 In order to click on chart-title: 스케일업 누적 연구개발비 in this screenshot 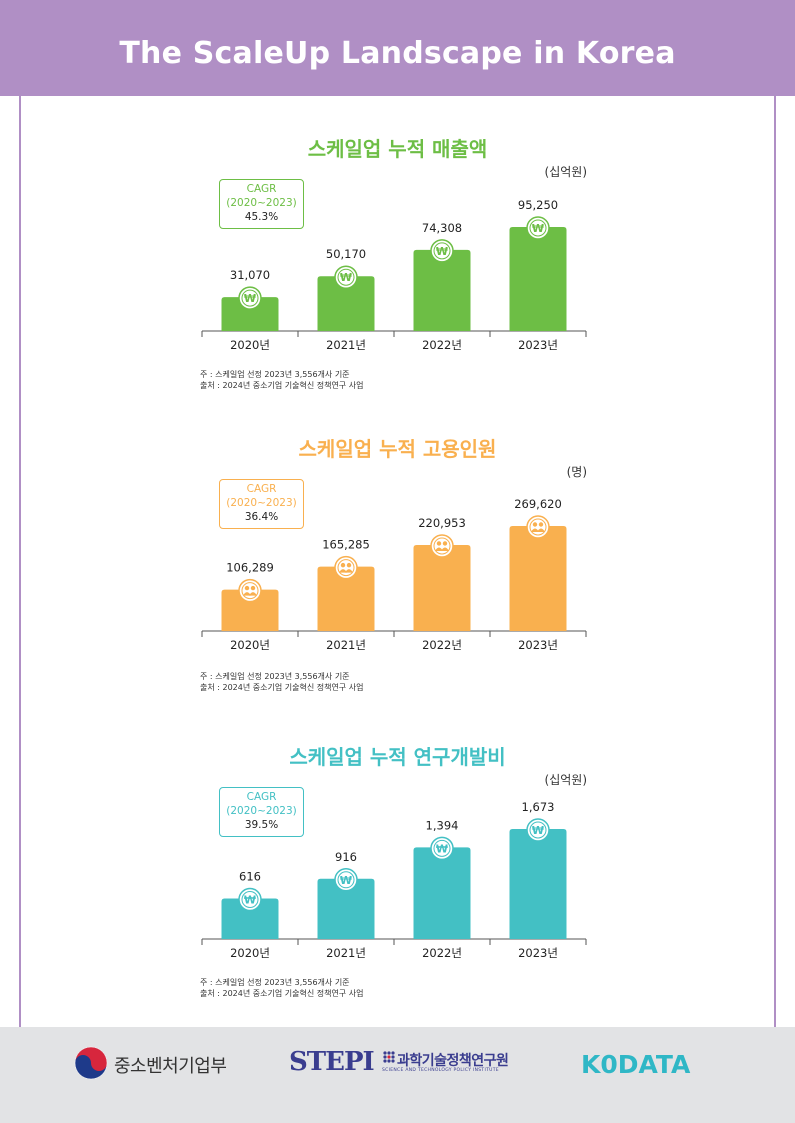, I will do `click(397, 757)`.